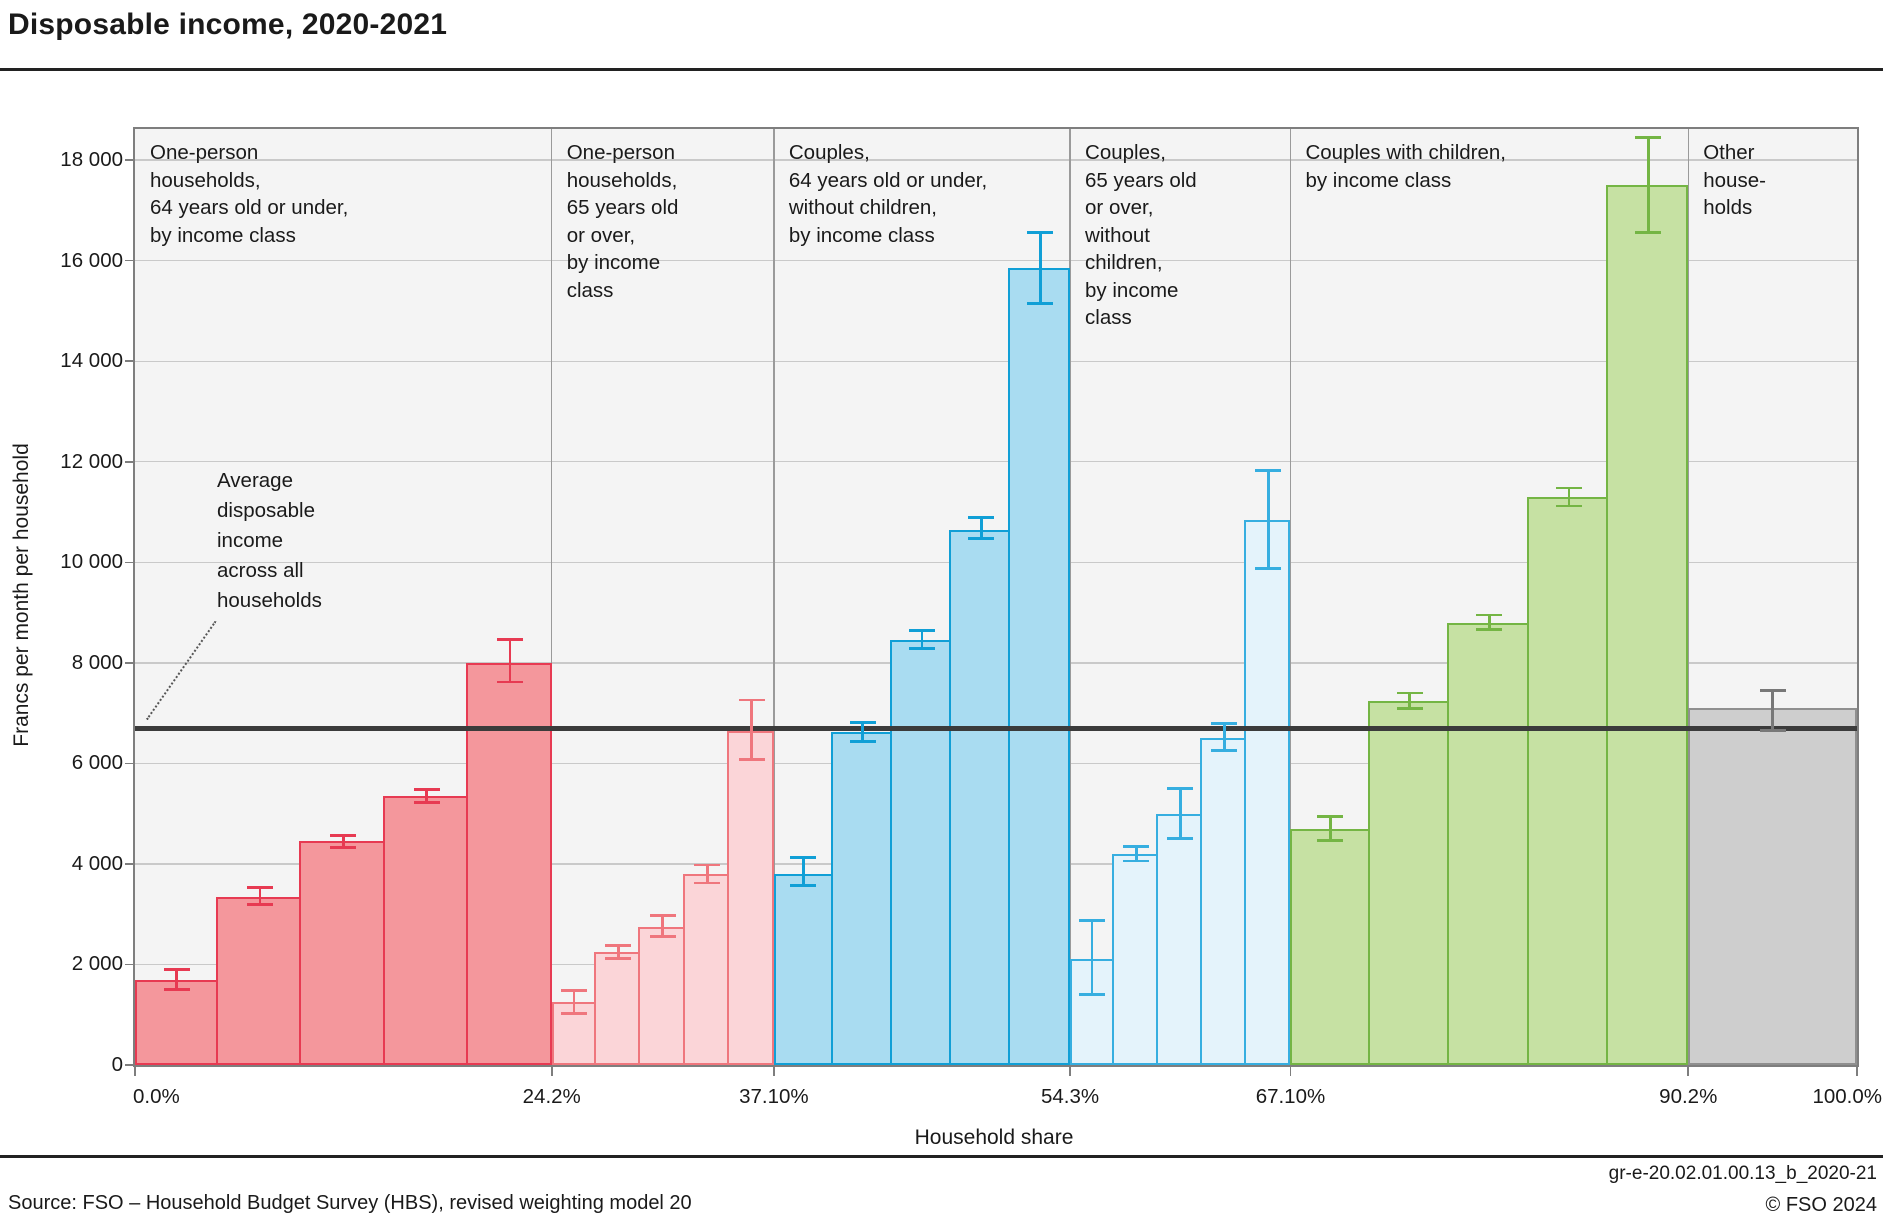 This screenshot has height=1223, width=1883. I want to click on figure-id: gr-e-20.02.01.00.13_b_2020-21, so click(1742, 1173).